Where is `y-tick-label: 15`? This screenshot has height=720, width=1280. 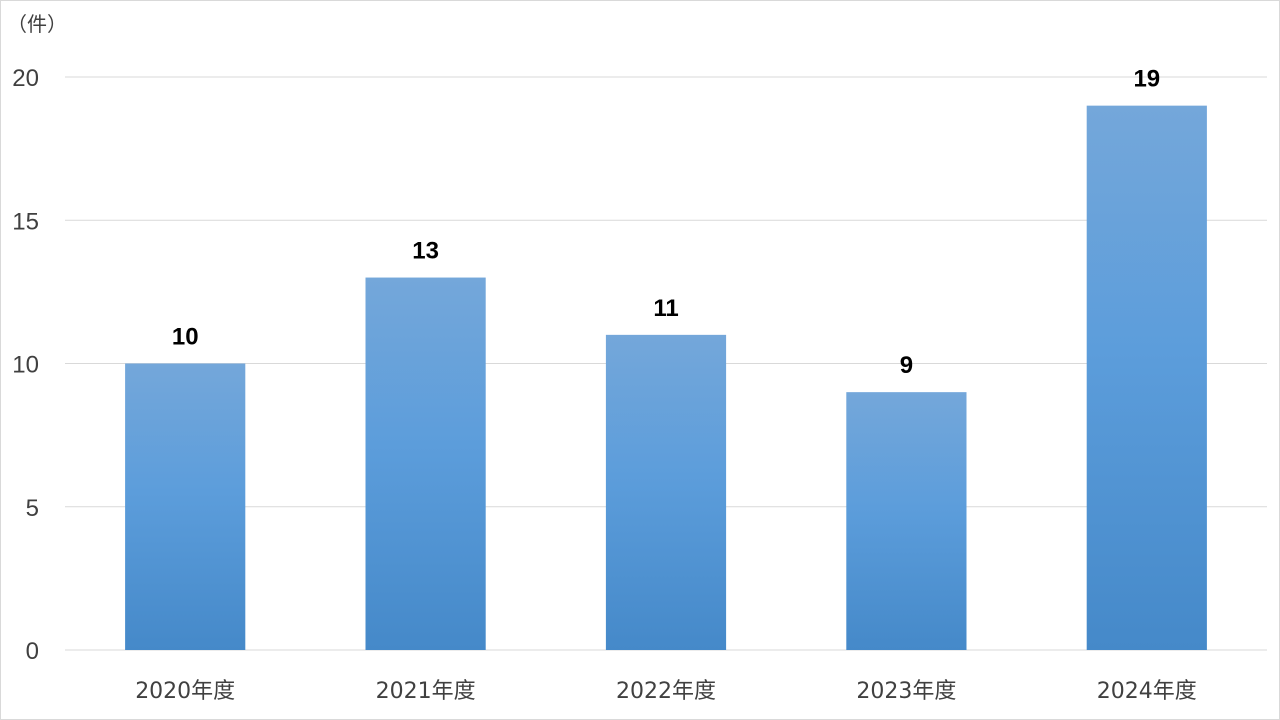 y-tick-label: 15 is located at coordinates (25, 221).